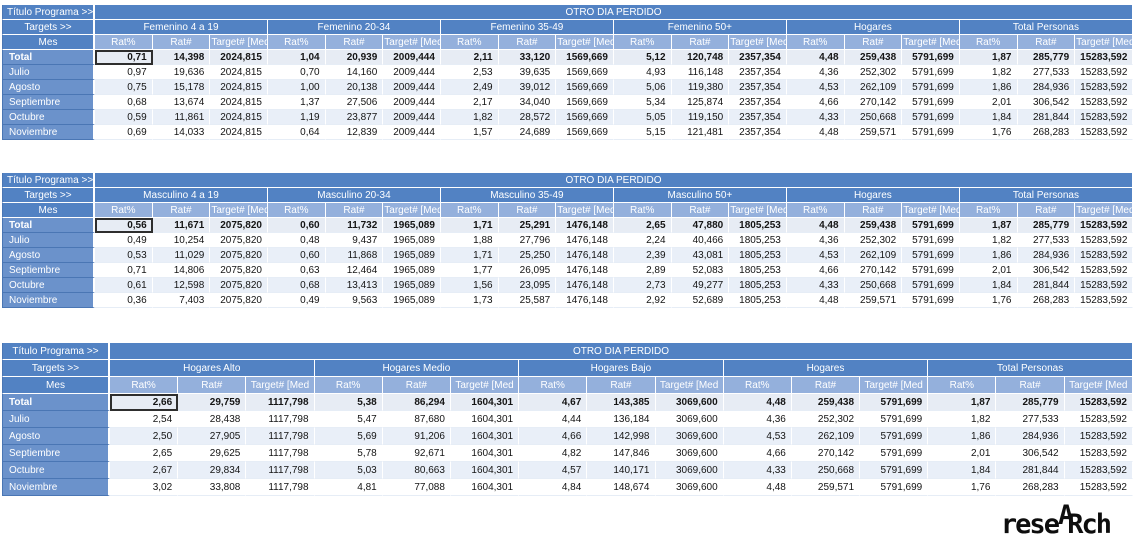 This screenshot has height=548, width=1140. I want to click on data-cell: 281,844, so click(1046, 117).